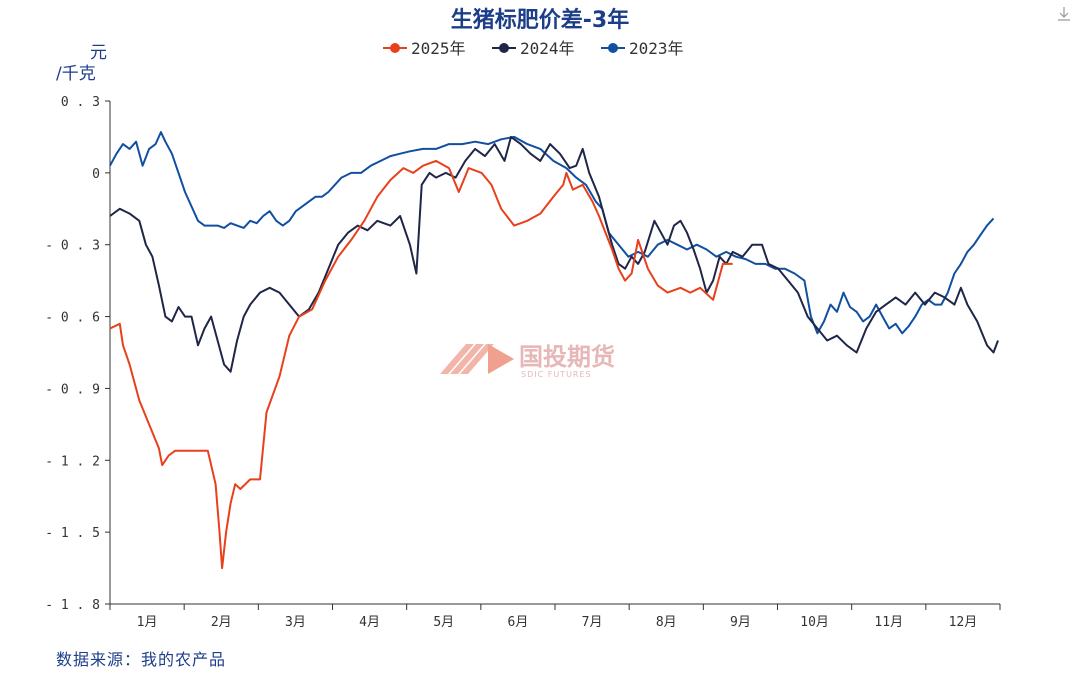 This screenshot has height=675, width=1080. I want to click on watermark: 国投期货 SDIC FUTURES, so click(527, 361).